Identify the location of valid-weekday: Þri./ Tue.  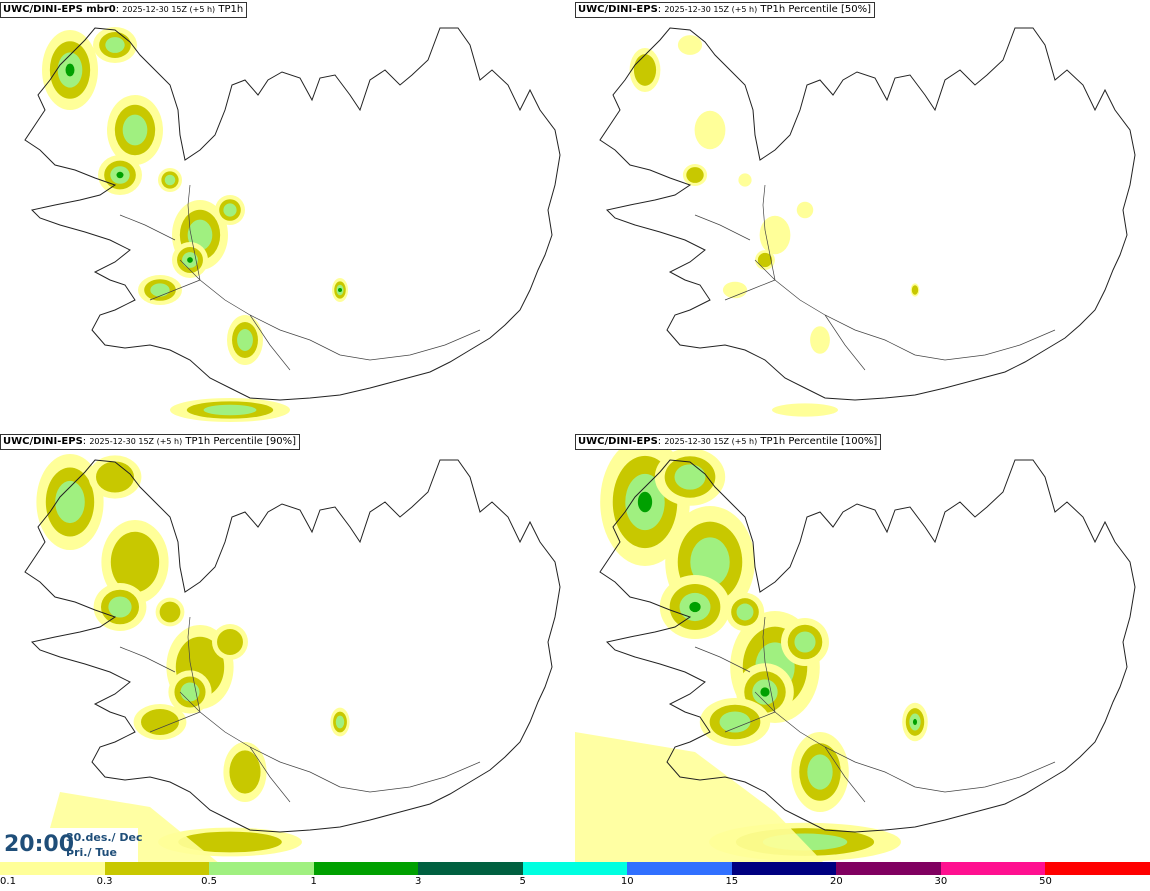
(91, 852).